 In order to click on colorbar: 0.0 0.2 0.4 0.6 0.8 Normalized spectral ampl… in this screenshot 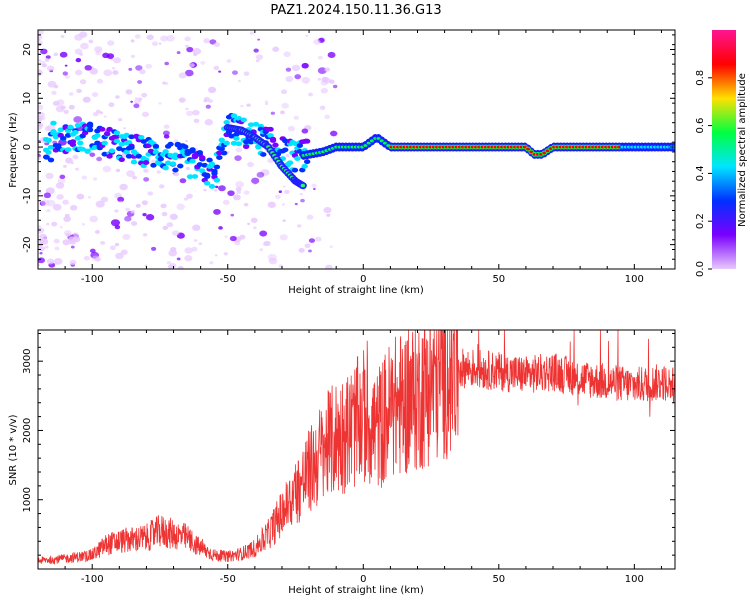, I will do `click(721, 153)`.